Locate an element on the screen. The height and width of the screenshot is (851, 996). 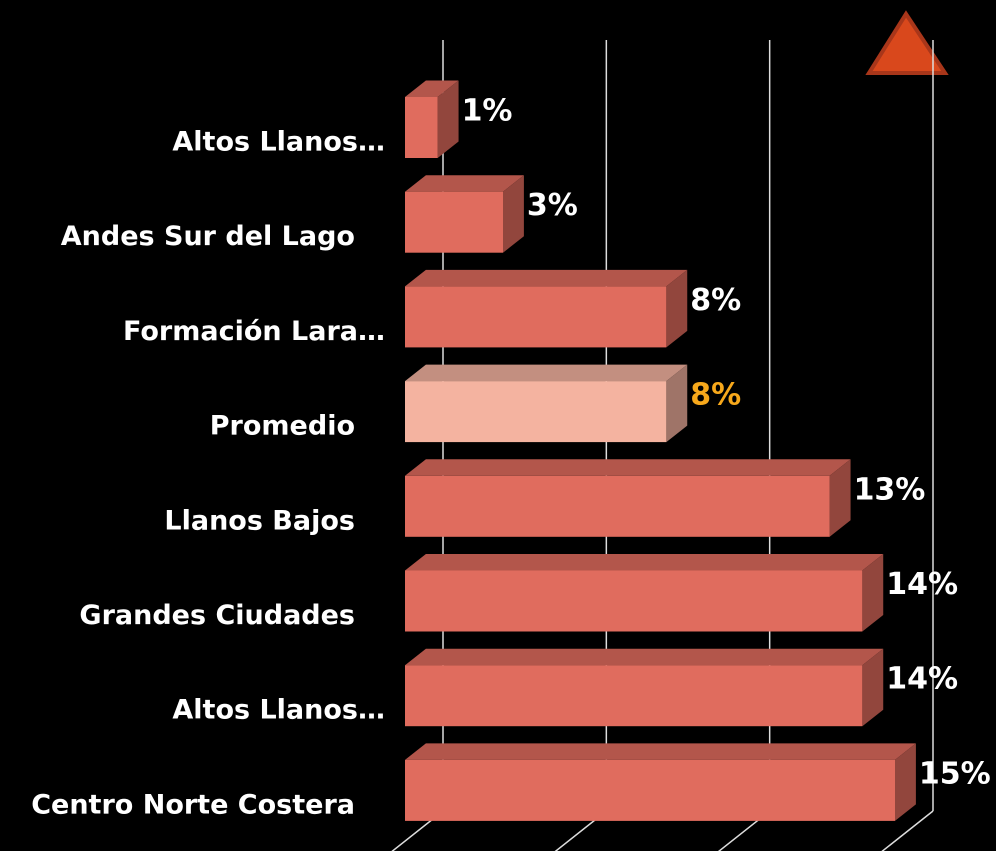
category-label: Centro Norte Costera is located at coordinates (193, 804).